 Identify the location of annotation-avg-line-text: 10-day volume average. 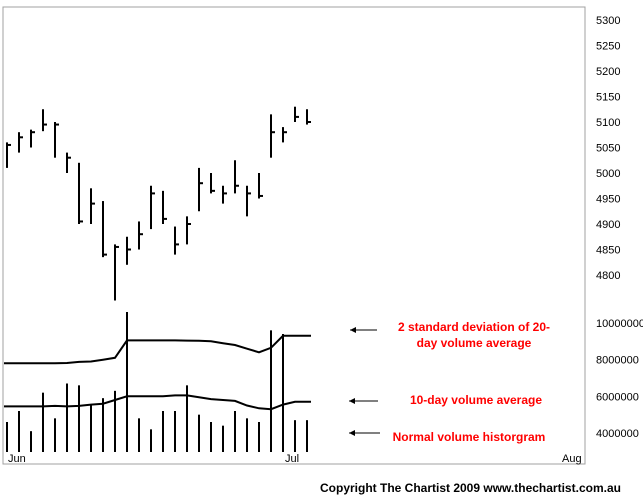
(476, 400).